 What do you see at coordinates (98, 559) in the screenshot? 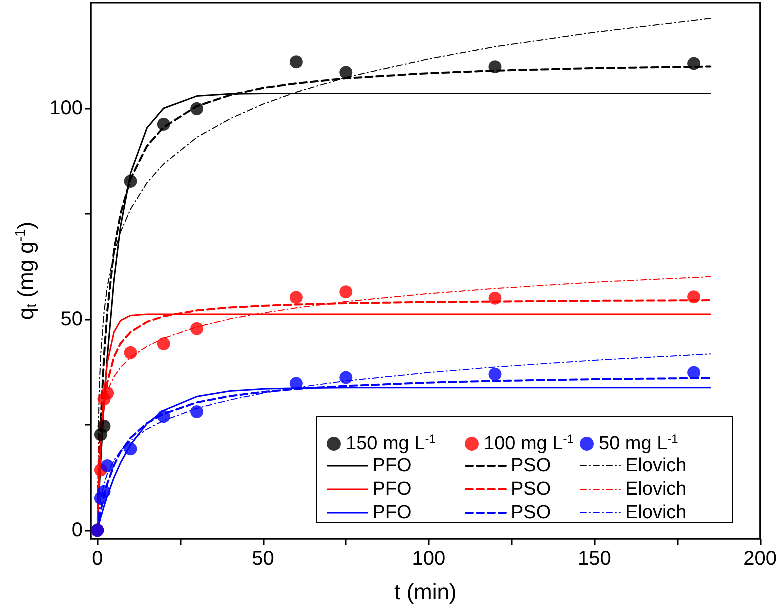
I see `x-tick-label: 0` at bounding box center [98, 559].